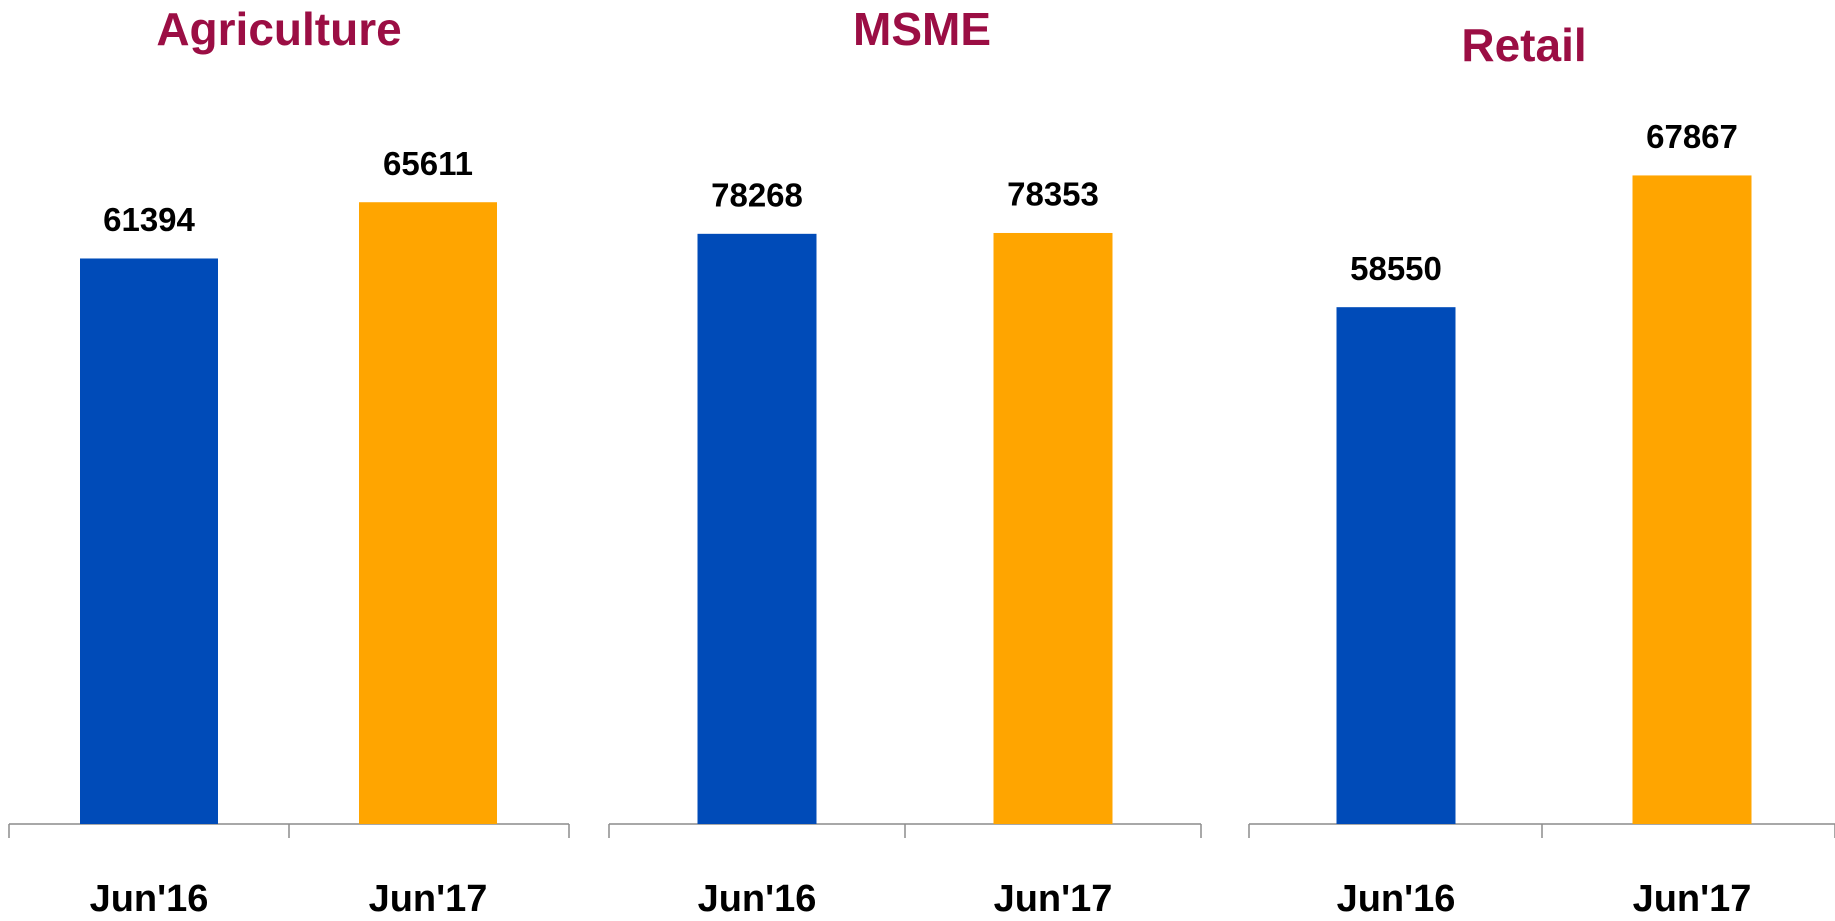 Image resolution: width=1835 pixels, height=921 pixels. Describe the element at coordinates (428, 163) in the screenshot. I see `value-label: 65611` at that location.